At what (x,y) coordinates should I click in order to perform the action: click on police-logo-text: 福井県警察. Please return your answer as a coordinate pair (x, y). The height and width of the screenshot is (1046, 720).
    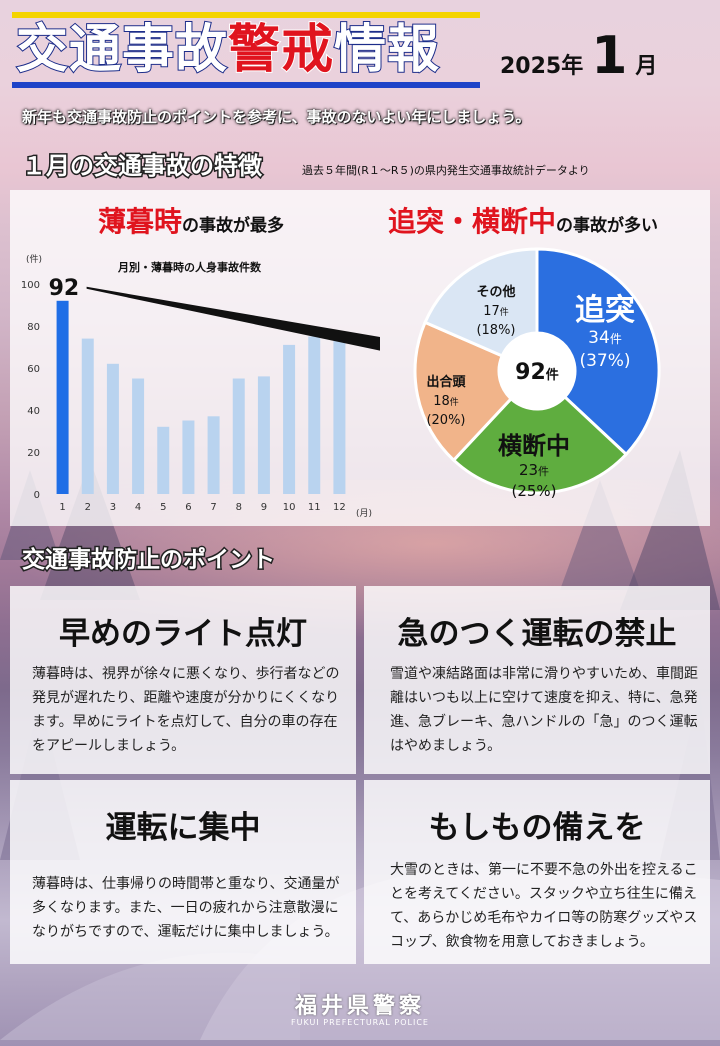
    Looking at the image, I should click on (359, 1006).